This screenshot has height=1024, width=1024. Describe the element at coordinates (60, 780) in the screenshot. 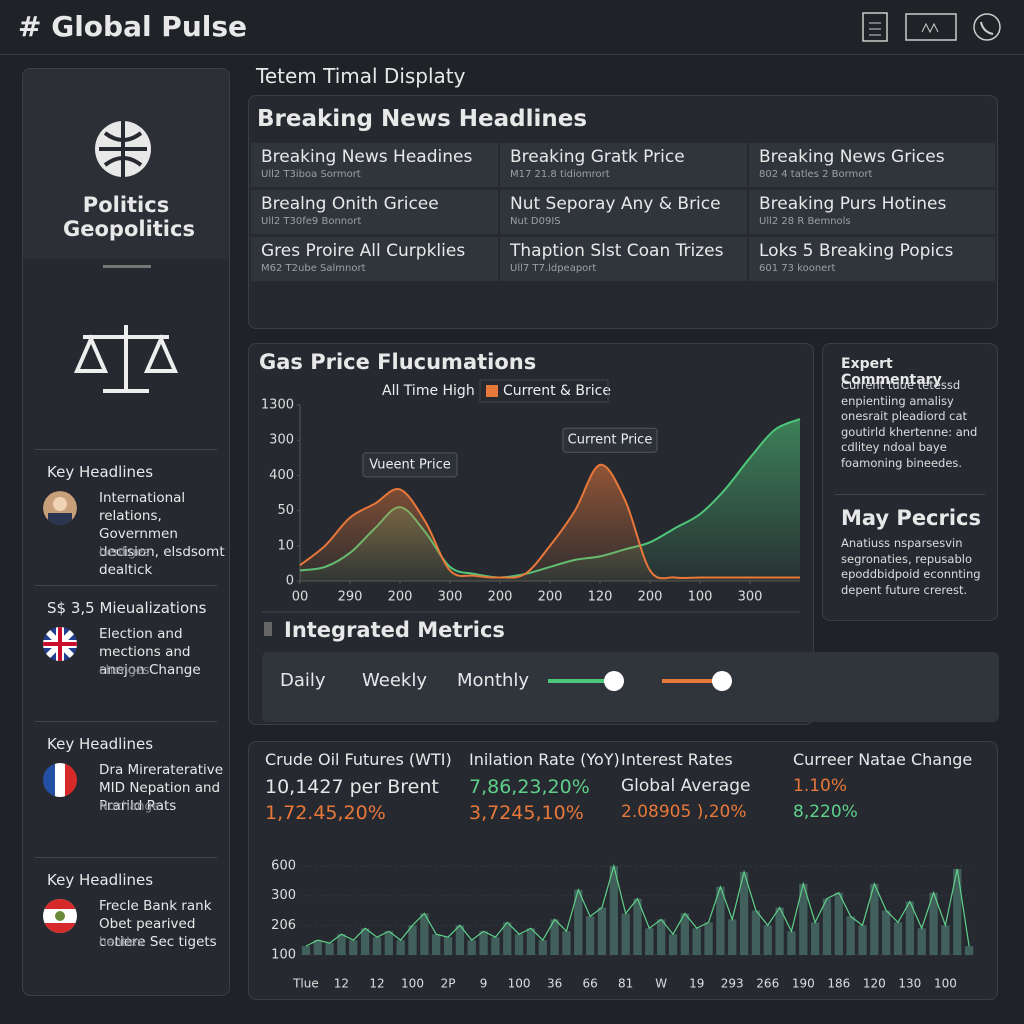

I see `flag` at that location.